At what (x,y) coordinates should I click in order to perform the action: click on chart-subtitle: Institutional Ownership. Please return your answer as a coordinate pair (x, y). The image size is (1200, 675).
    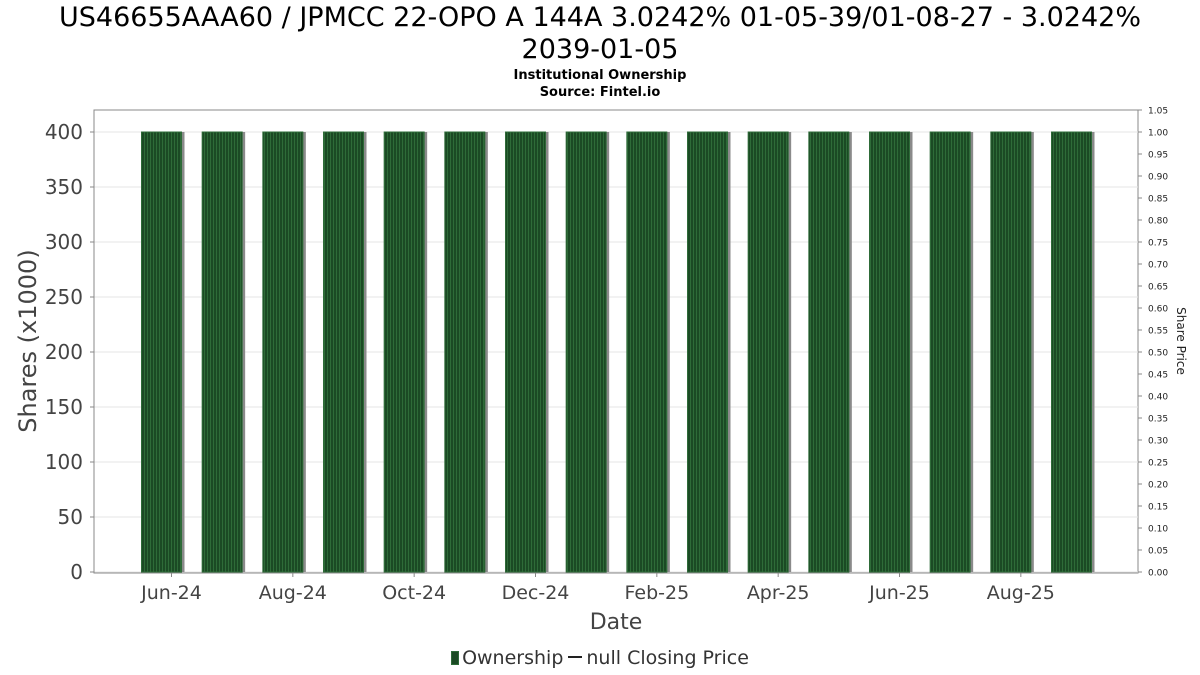
    Looking at the image, I should click on (600, 75).